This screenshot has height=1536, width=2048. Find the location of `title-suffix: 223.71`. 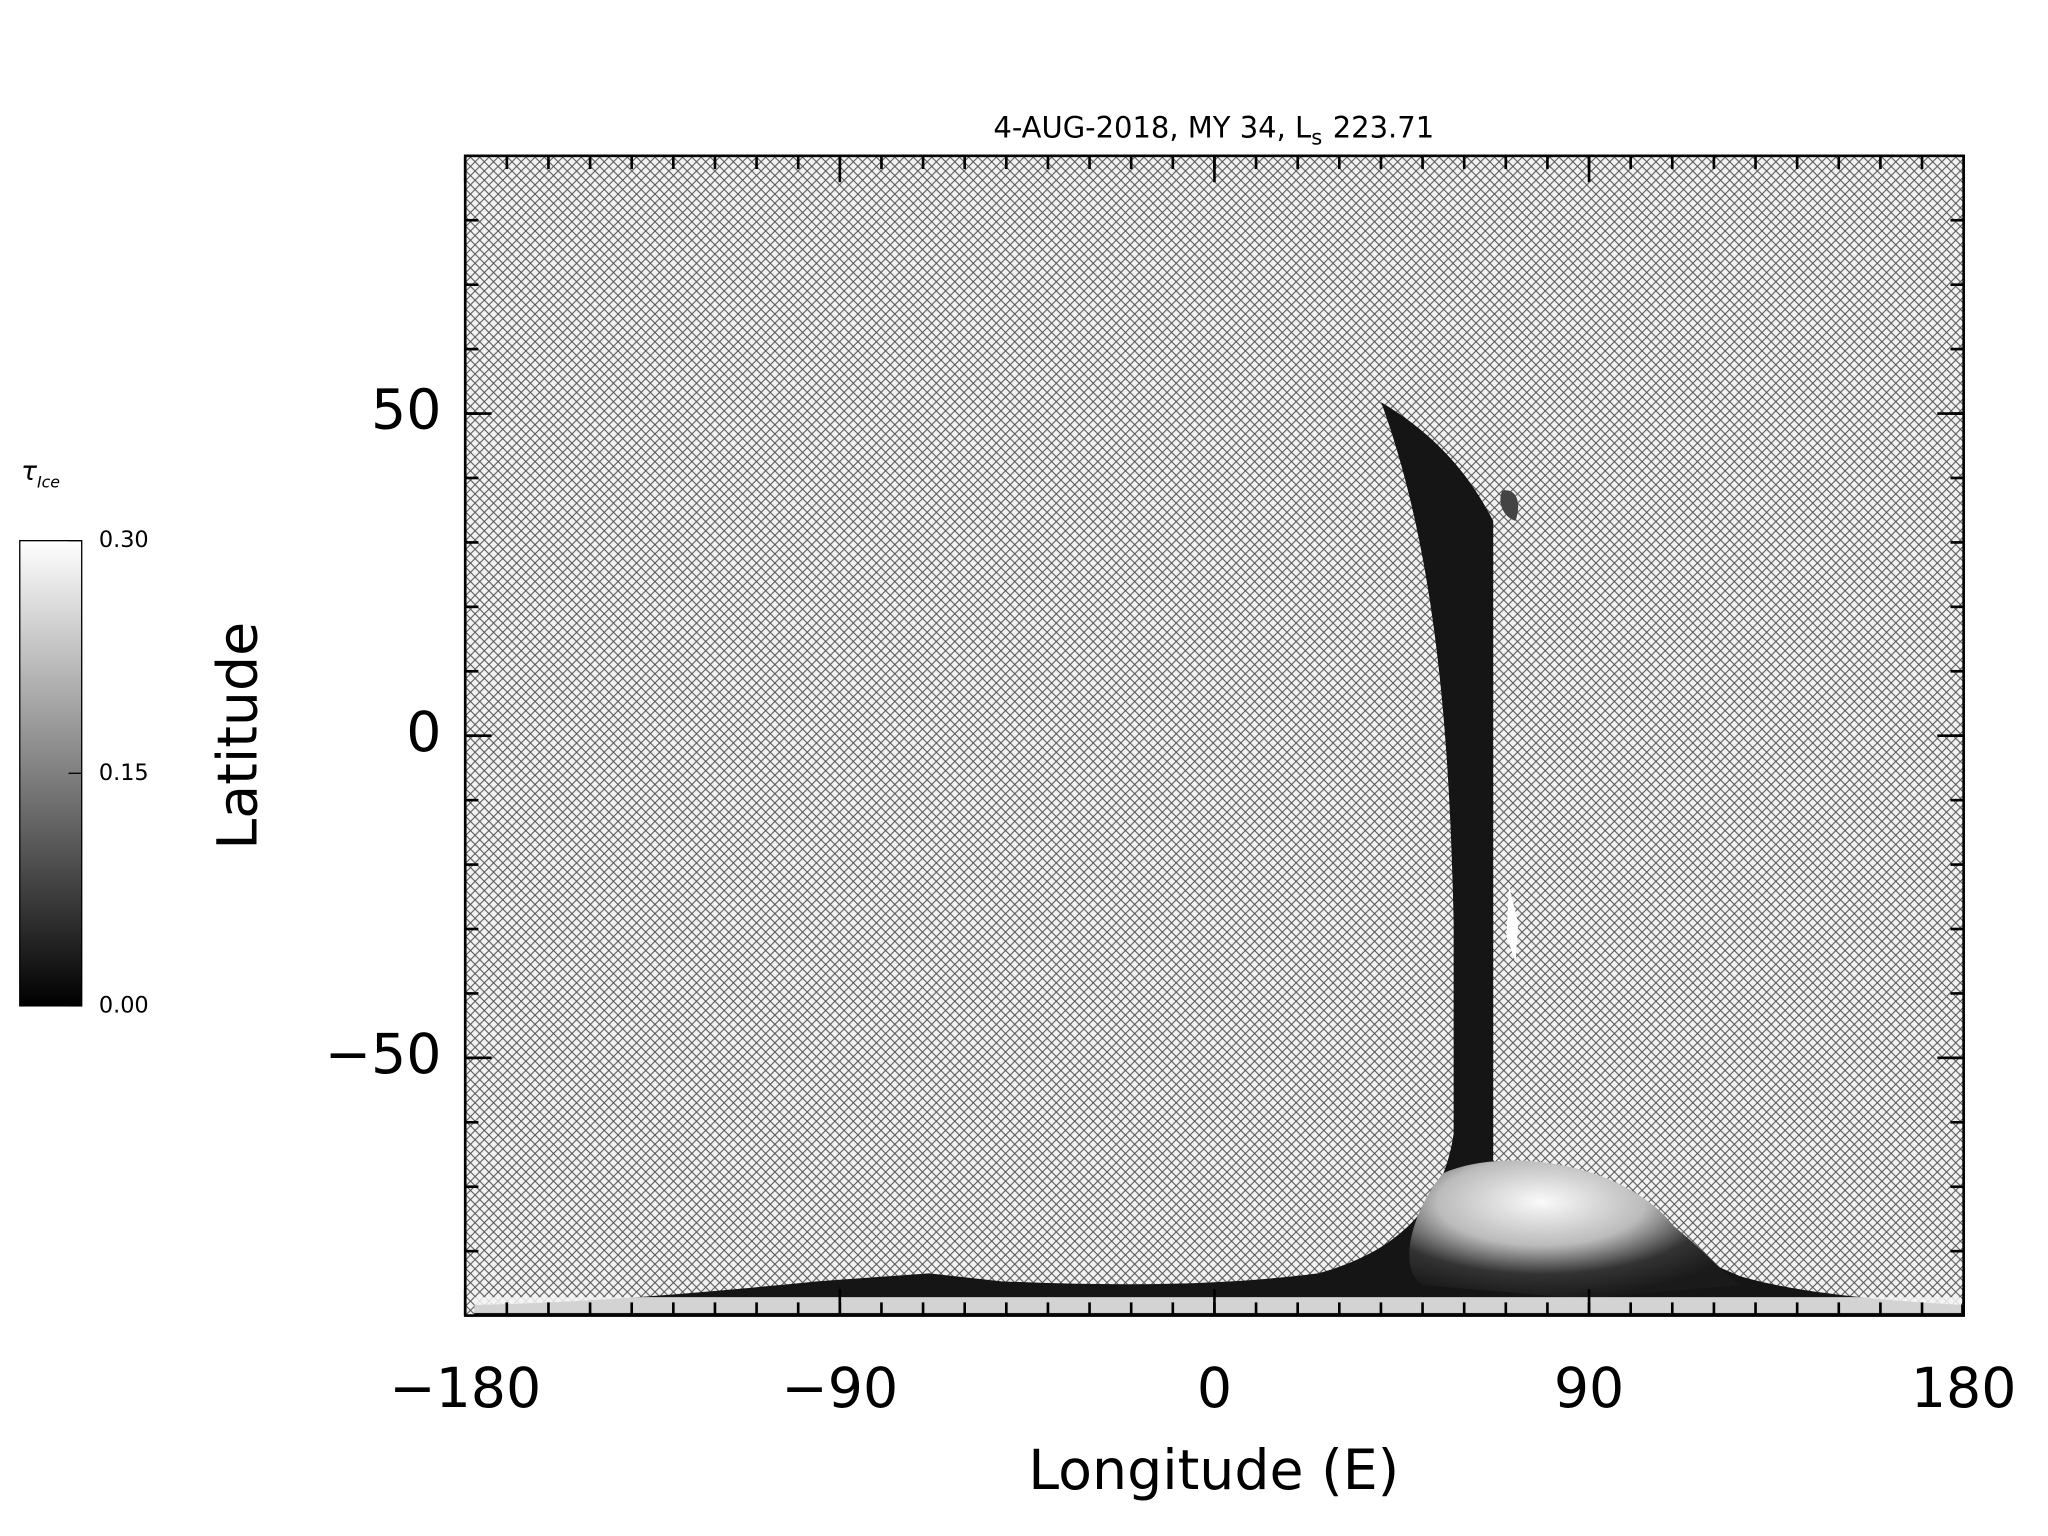

title-suffix: 223.71 is located at coordinates (1383, 127).